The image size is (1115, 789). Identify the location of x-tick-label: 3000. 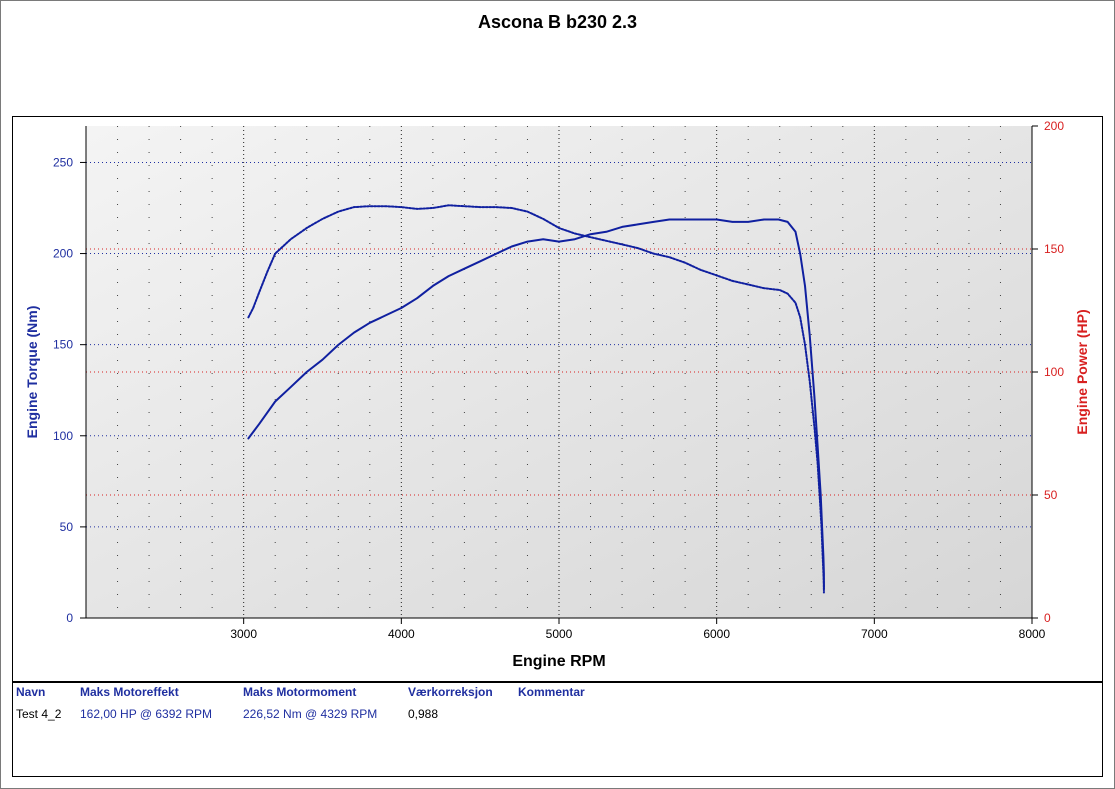
(243, 634).